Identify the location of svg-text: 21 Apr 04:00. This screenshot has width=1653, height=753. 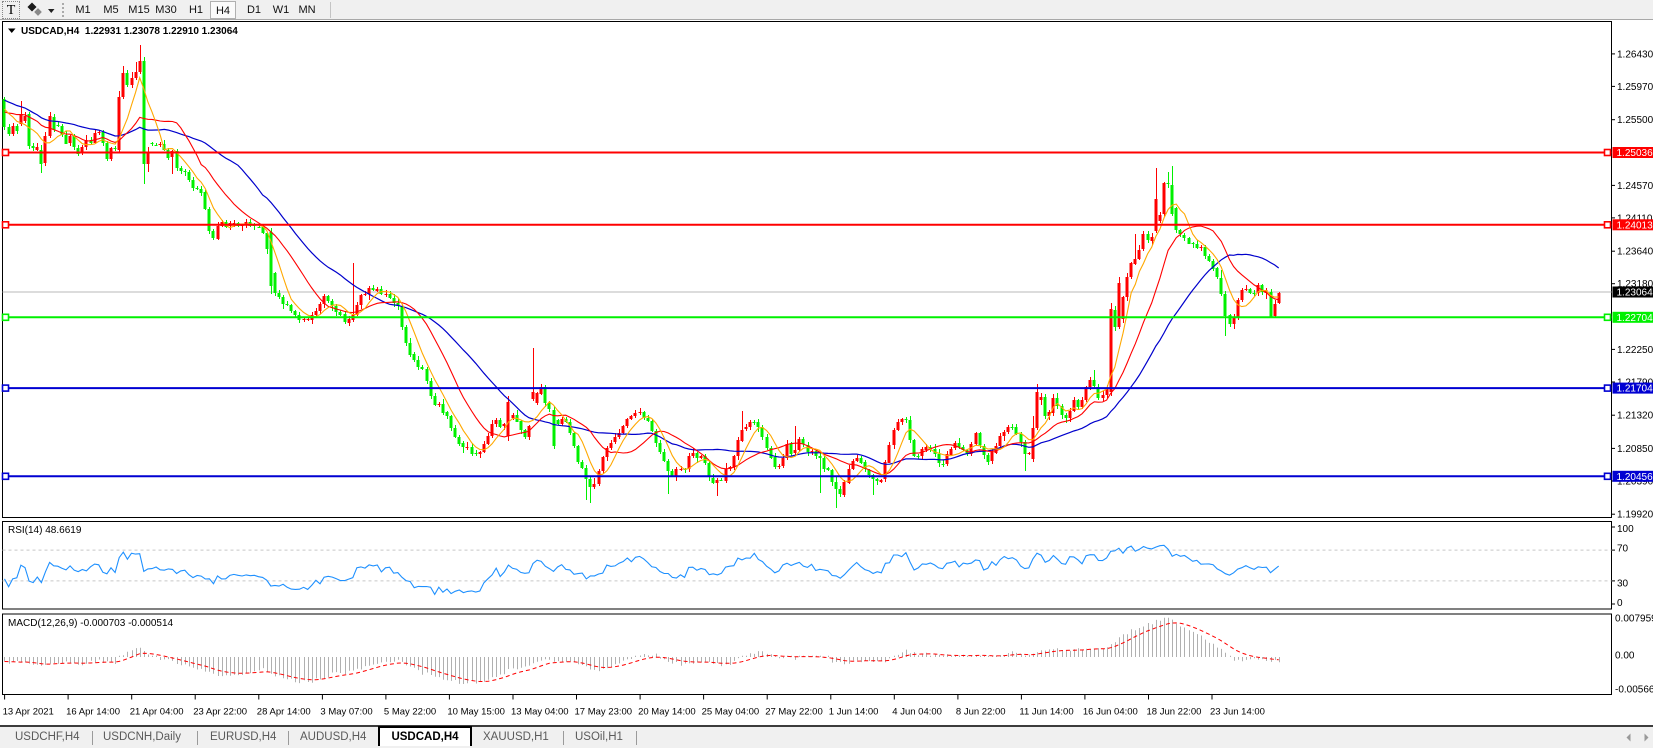
(157, 712).